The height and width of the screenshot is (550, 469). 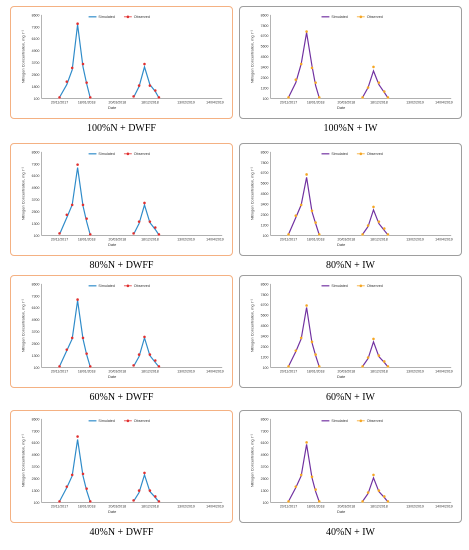 What do you see at coordinates (347, 506) in the screenshot?
I see `x-tick-label: 20/03/2018` at bounding box center [347, 506].